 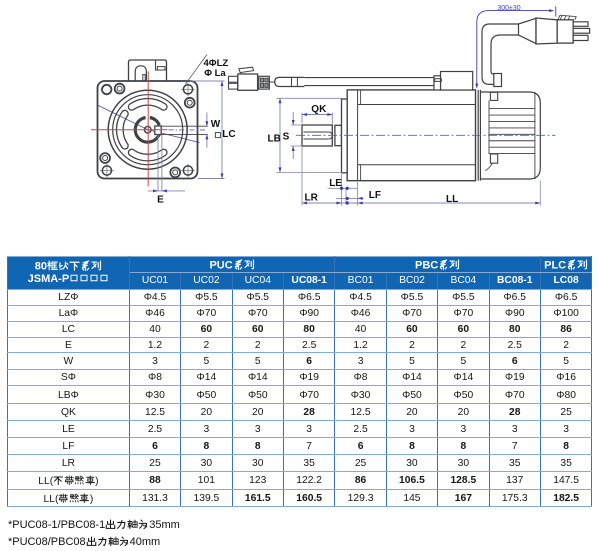 I want to click on svg-text: QK, so click(x=319, y=109).